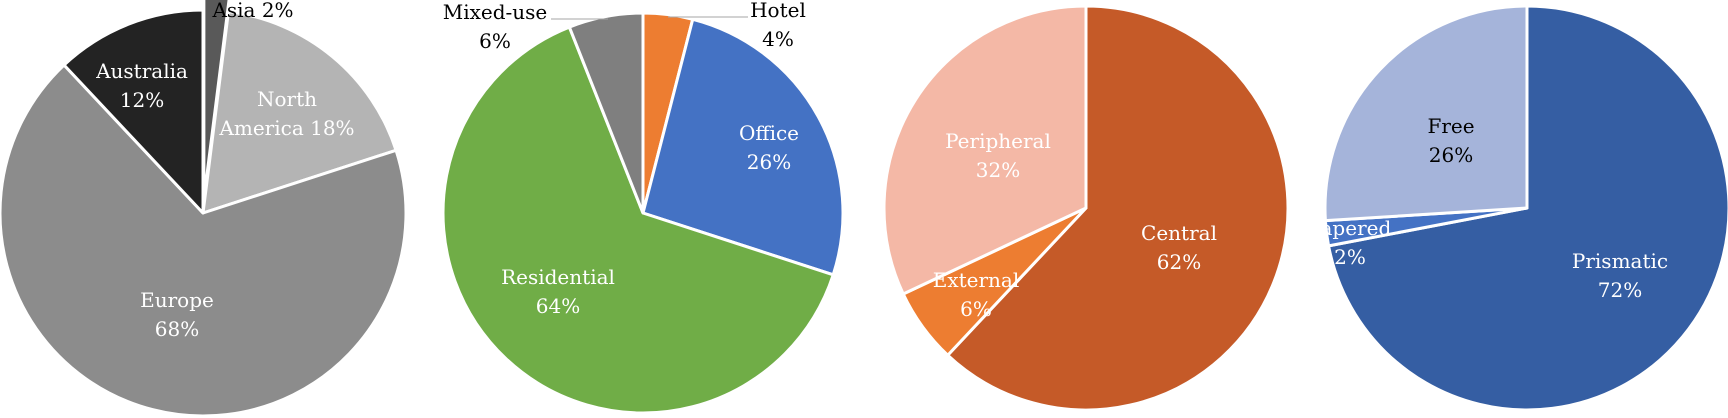  I want to click on data-label-line: Australia, so click(141, 71).